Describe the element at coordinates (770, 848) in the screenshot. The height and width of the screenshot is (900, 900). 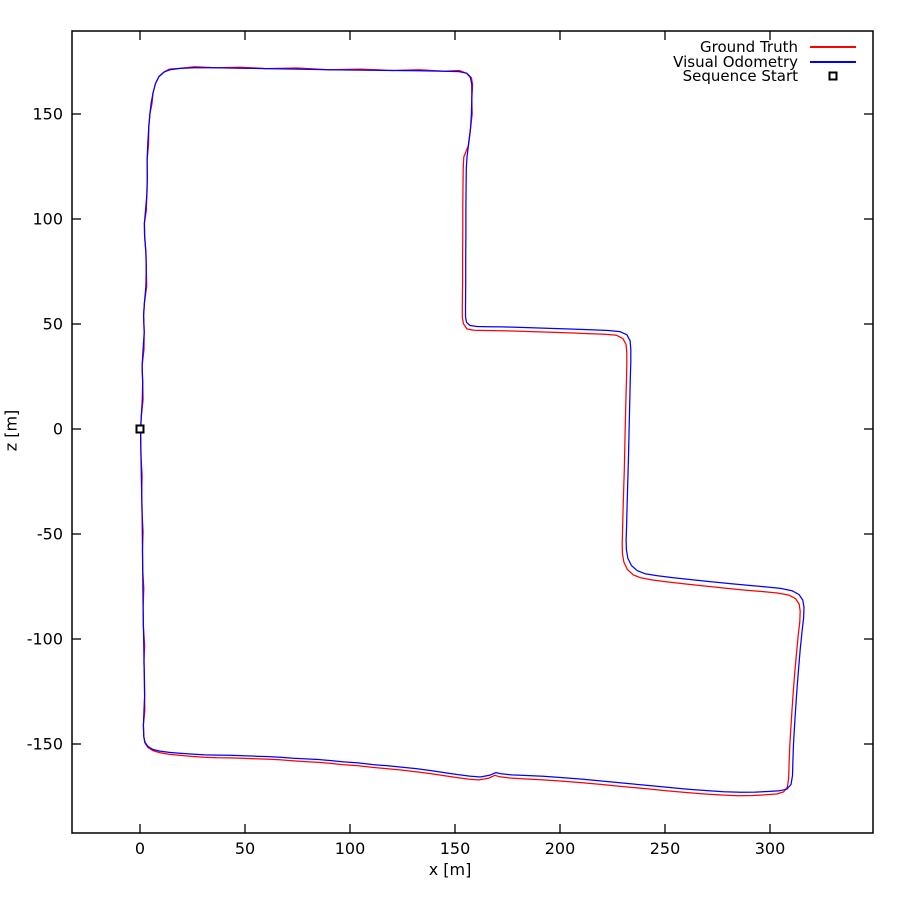
I see `x-tick-label: 300` at that location.